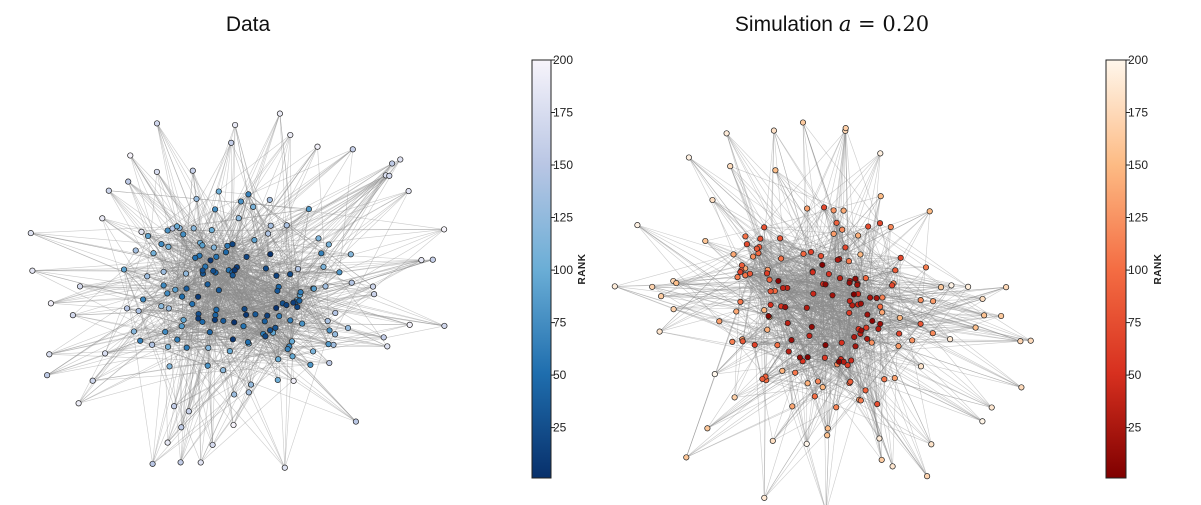 The height and width of the screenshot is (505, 1201). I want to click on left-colorbar-tick-label: 50, so click(560, 375).